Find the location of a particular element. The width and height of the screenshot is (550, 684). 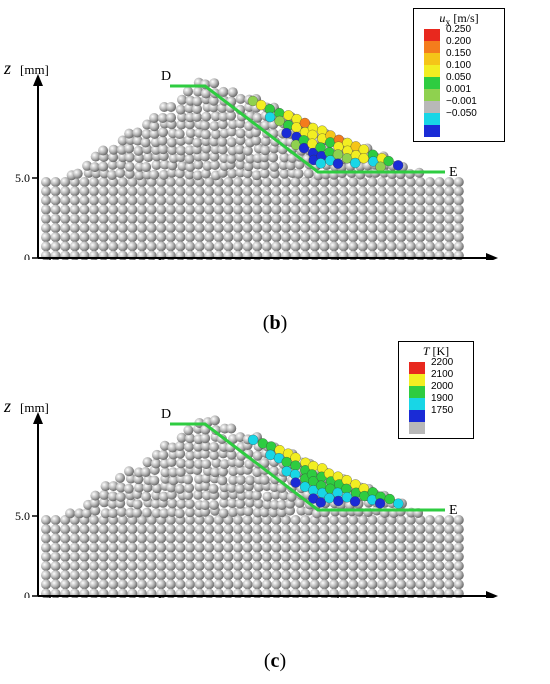

panel-label-b: (b) is located at coordinates (275, 323).